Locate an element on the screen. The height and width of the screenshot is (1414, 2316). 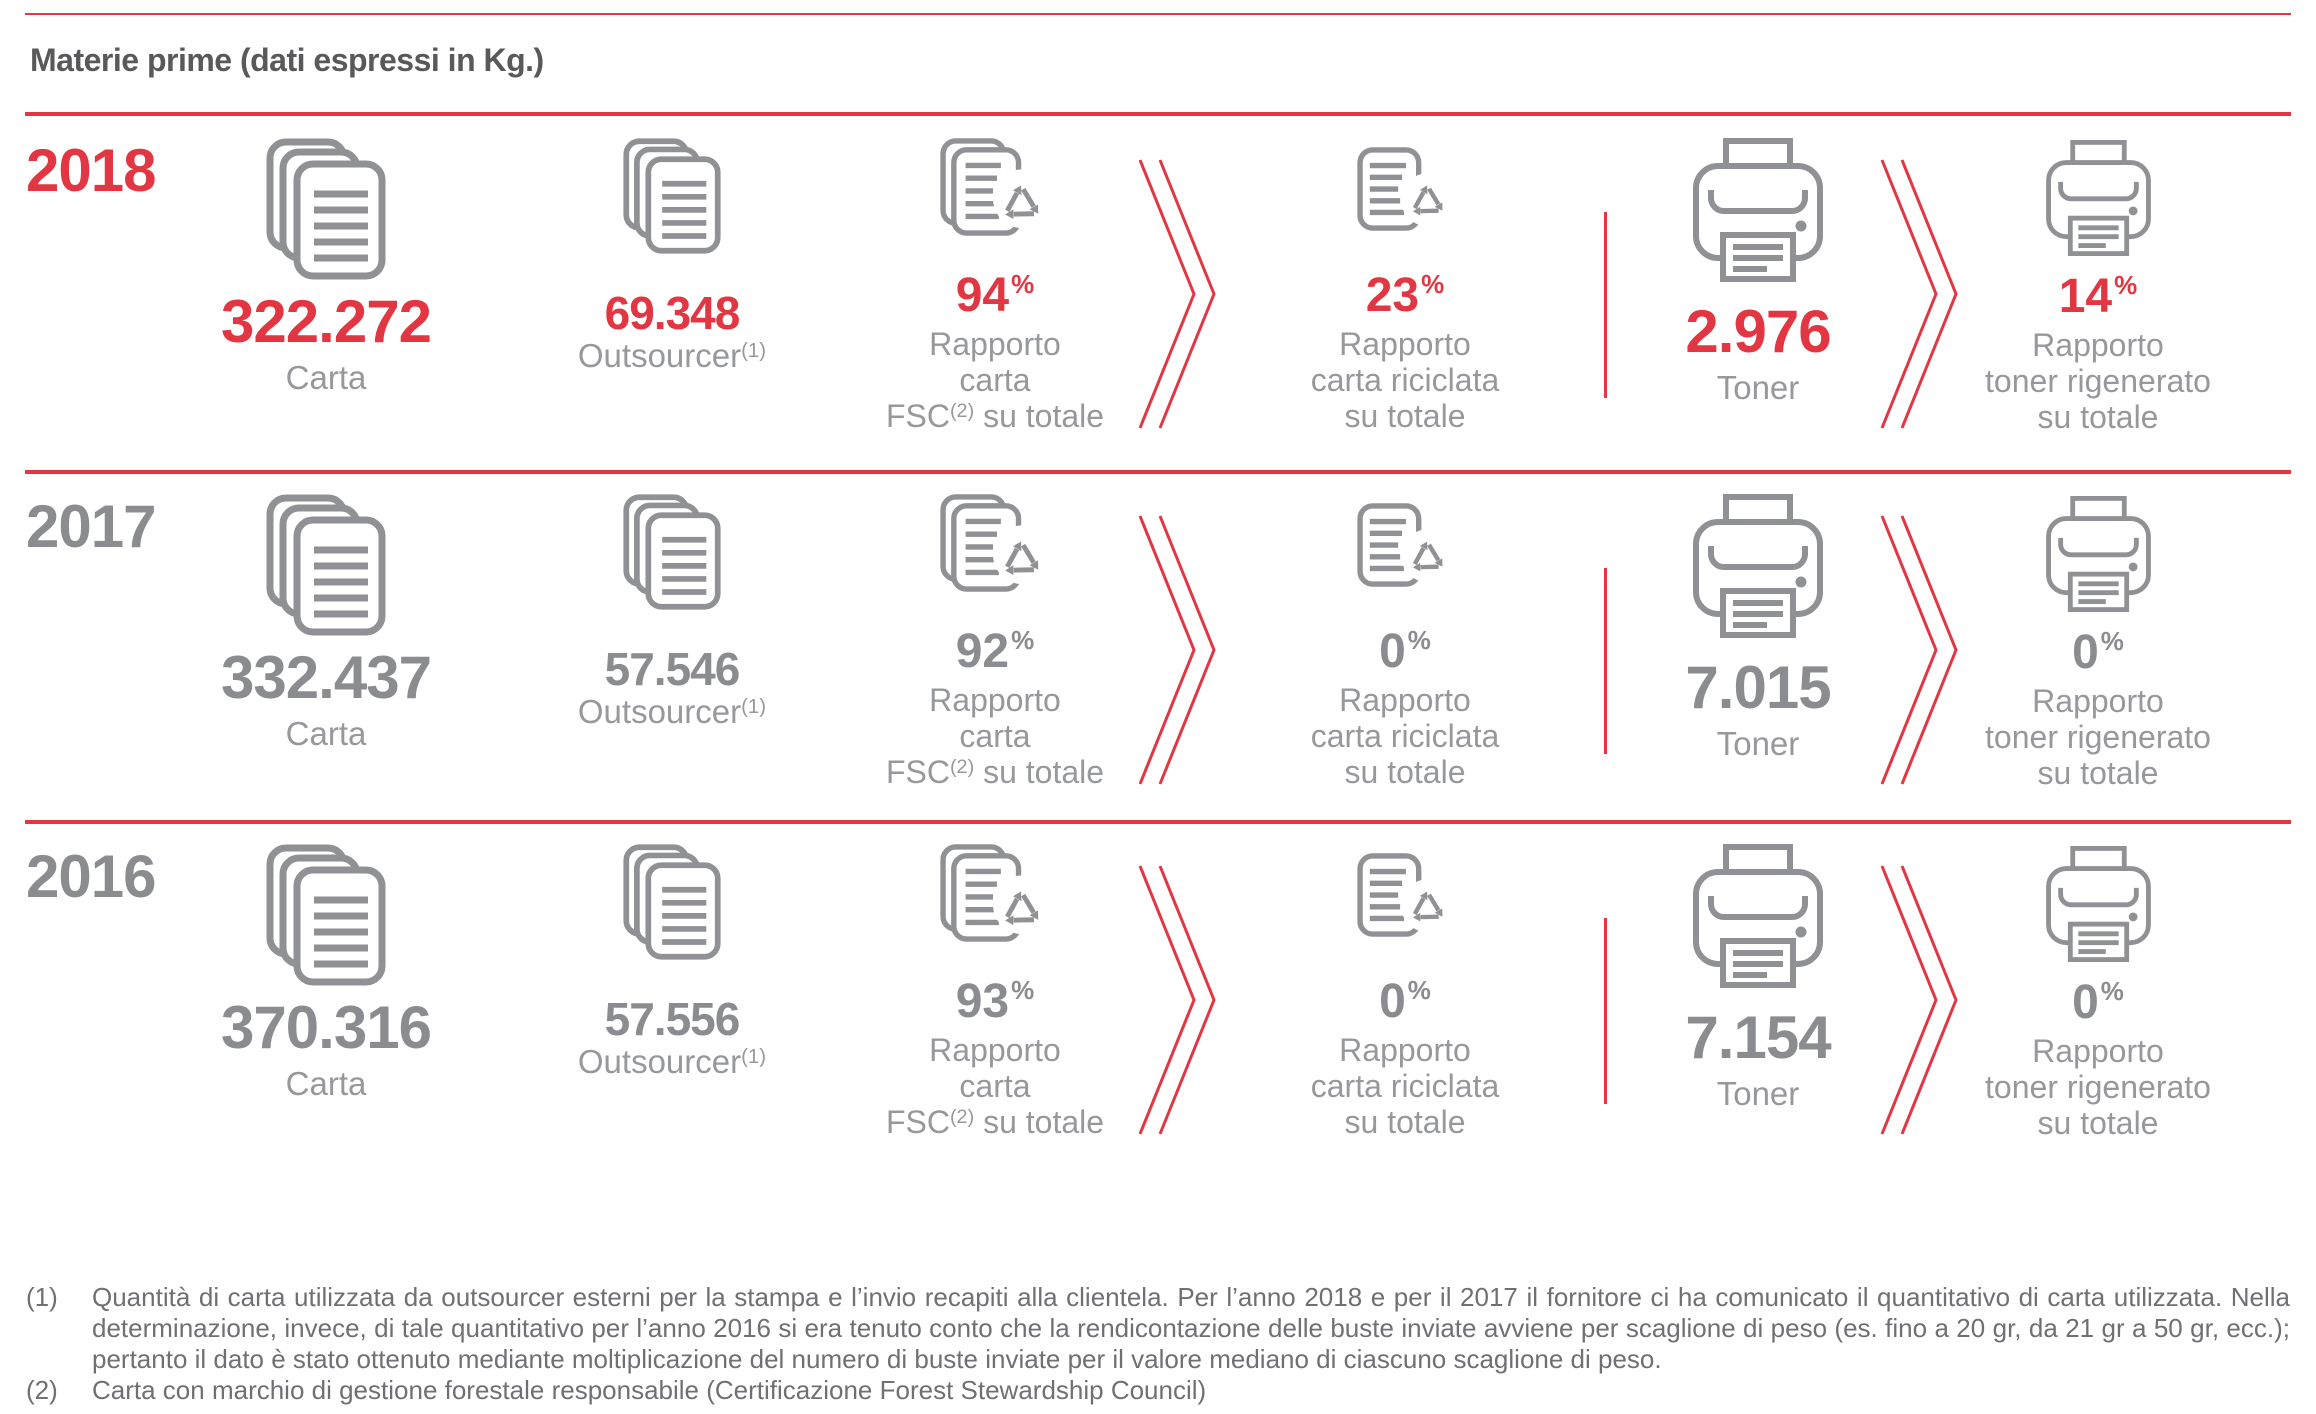
fsc-percent: 93% is located at coordinates (995, 1001).